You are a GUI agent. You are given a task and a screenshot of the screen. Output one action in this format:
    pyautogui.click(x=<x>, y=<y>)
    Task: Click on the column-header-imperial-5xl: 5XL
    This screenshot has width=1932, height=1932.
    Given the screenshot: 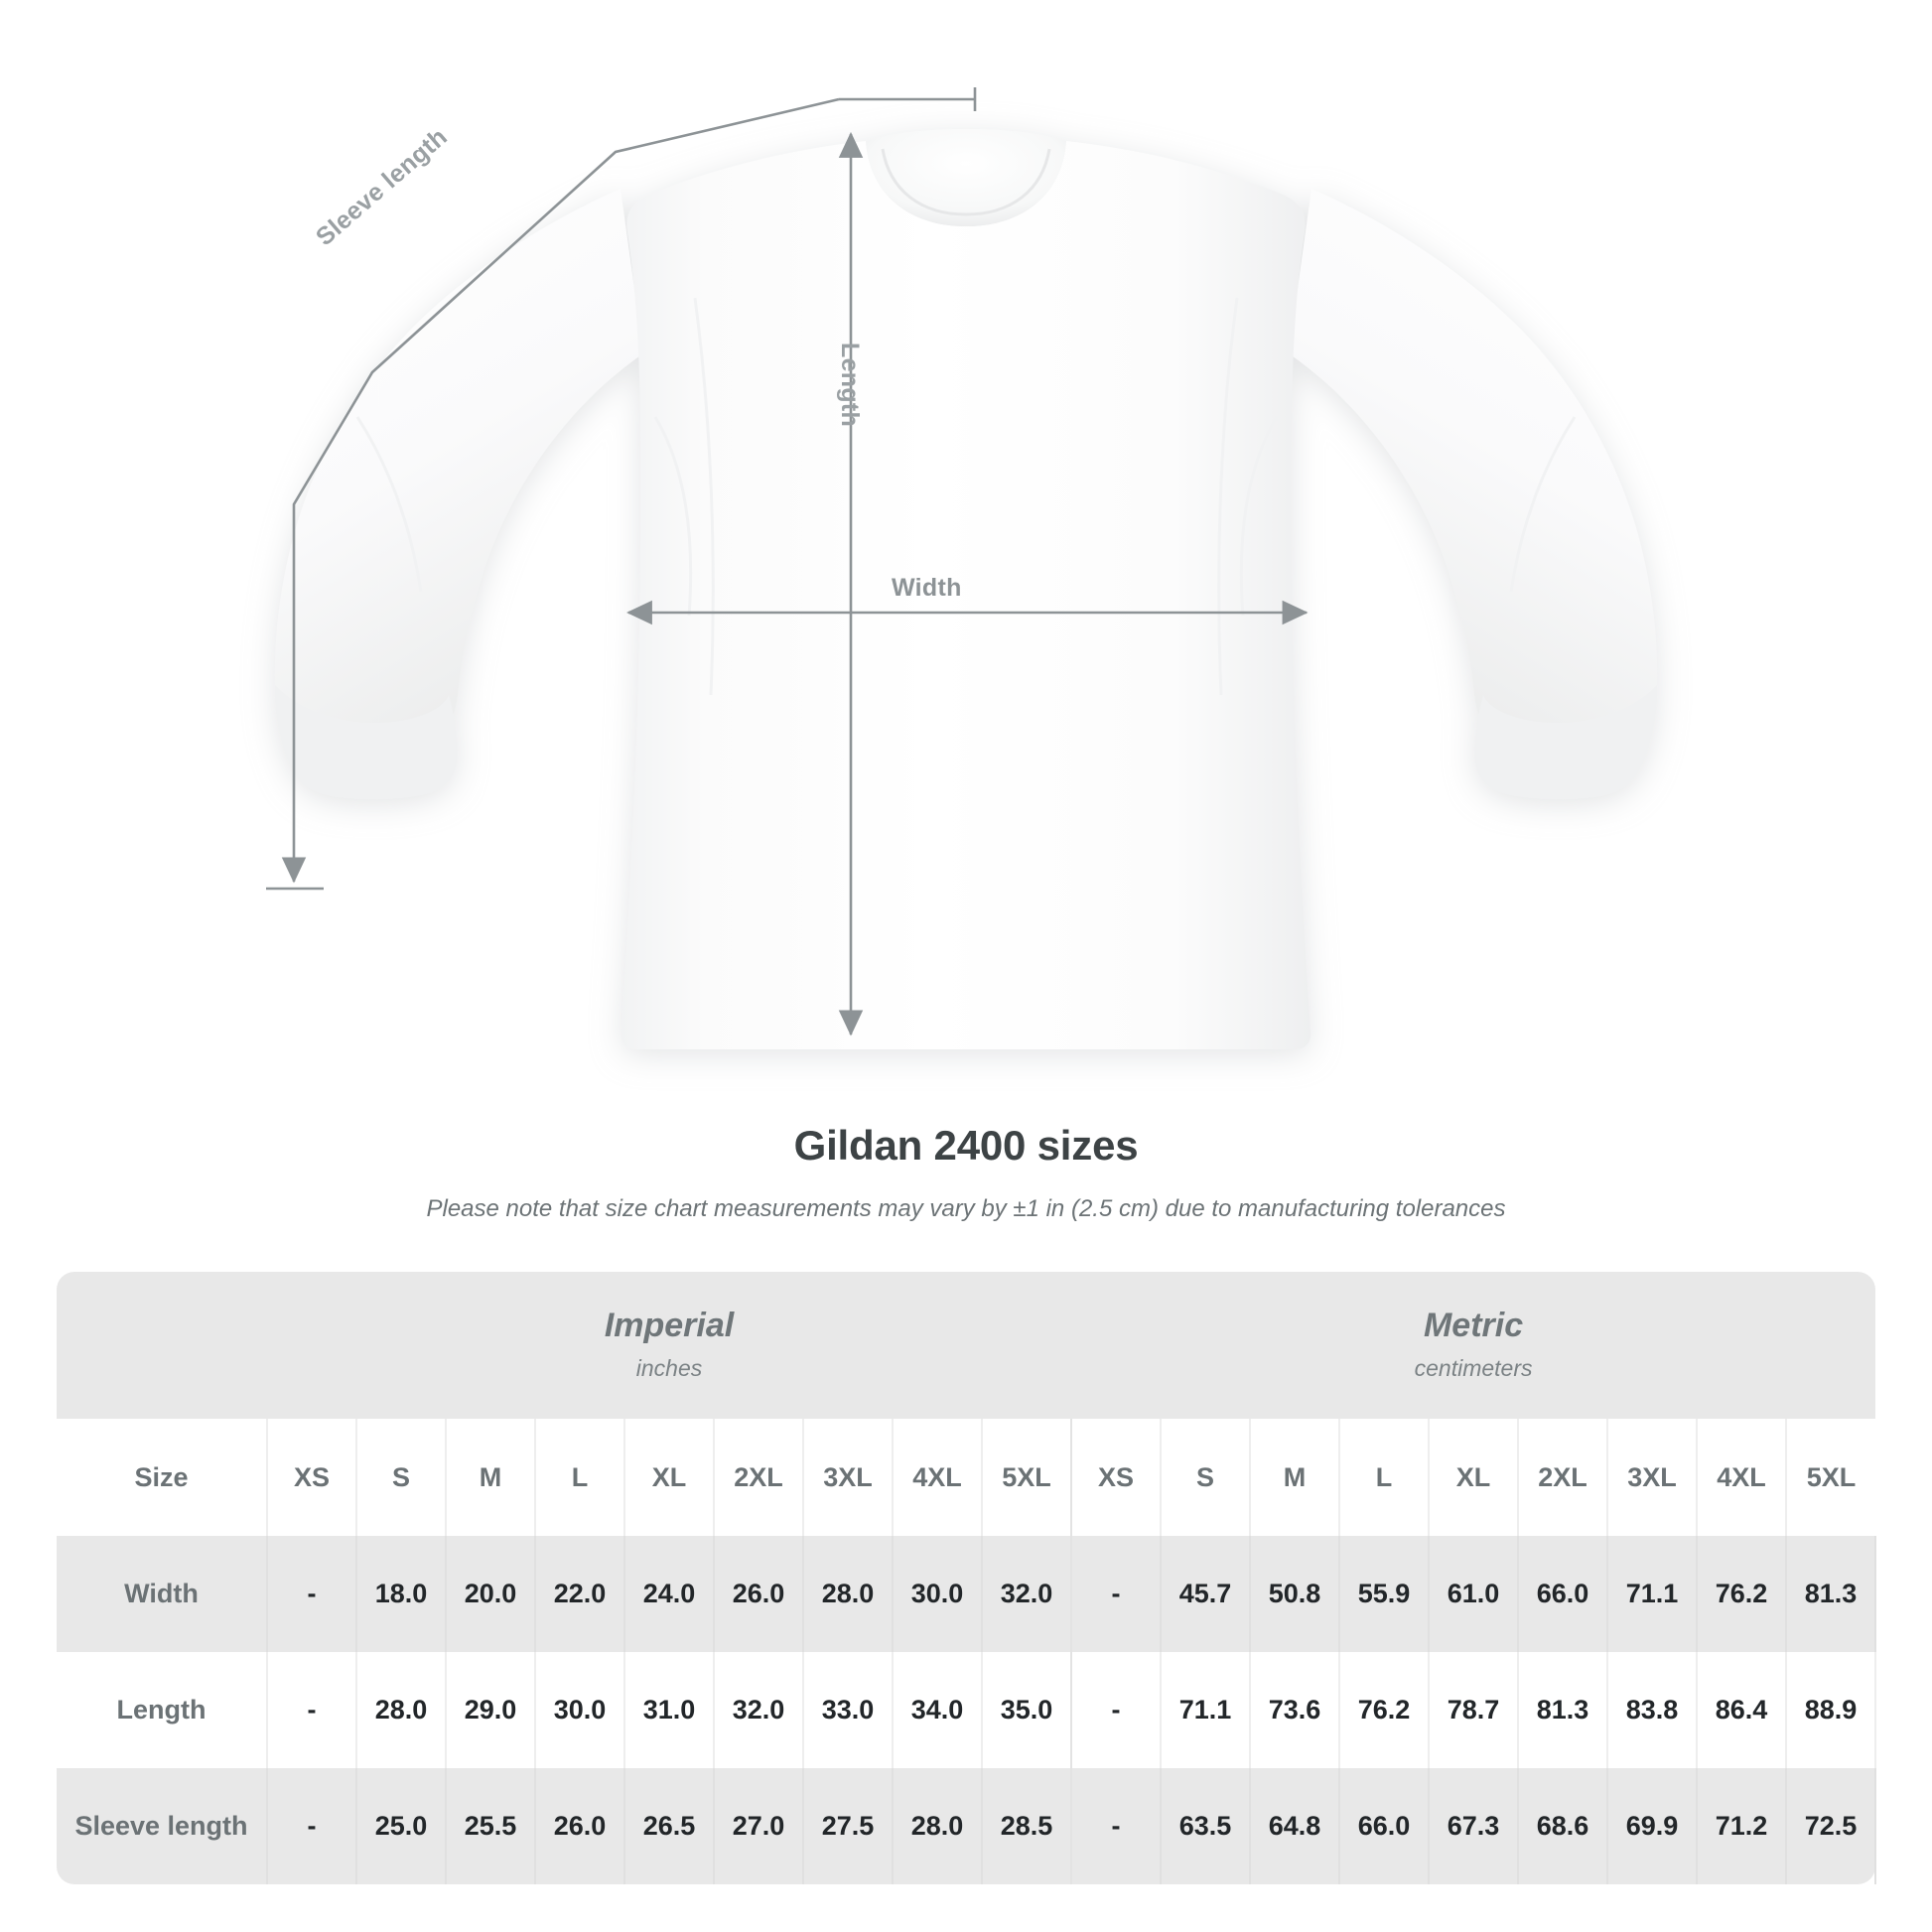 What is the action you would take?
    pyautogui.click(x=1027, y=1478)
    